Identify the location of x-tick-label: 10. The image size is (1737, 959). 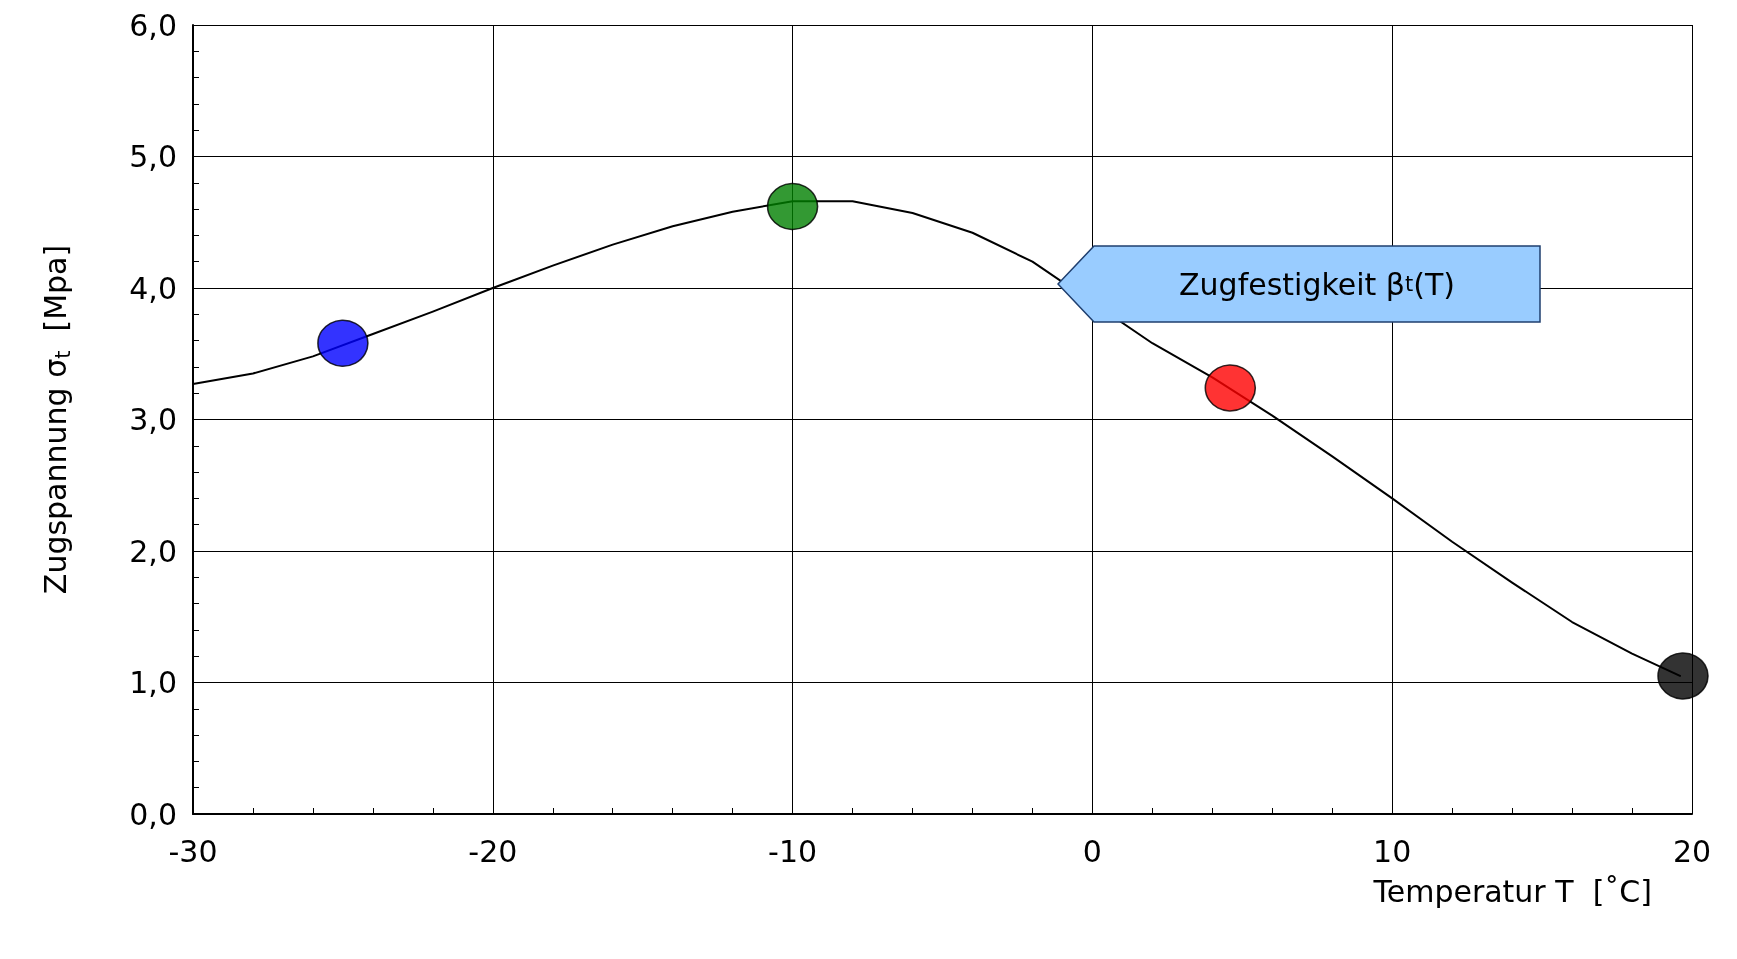
(1392, 851).